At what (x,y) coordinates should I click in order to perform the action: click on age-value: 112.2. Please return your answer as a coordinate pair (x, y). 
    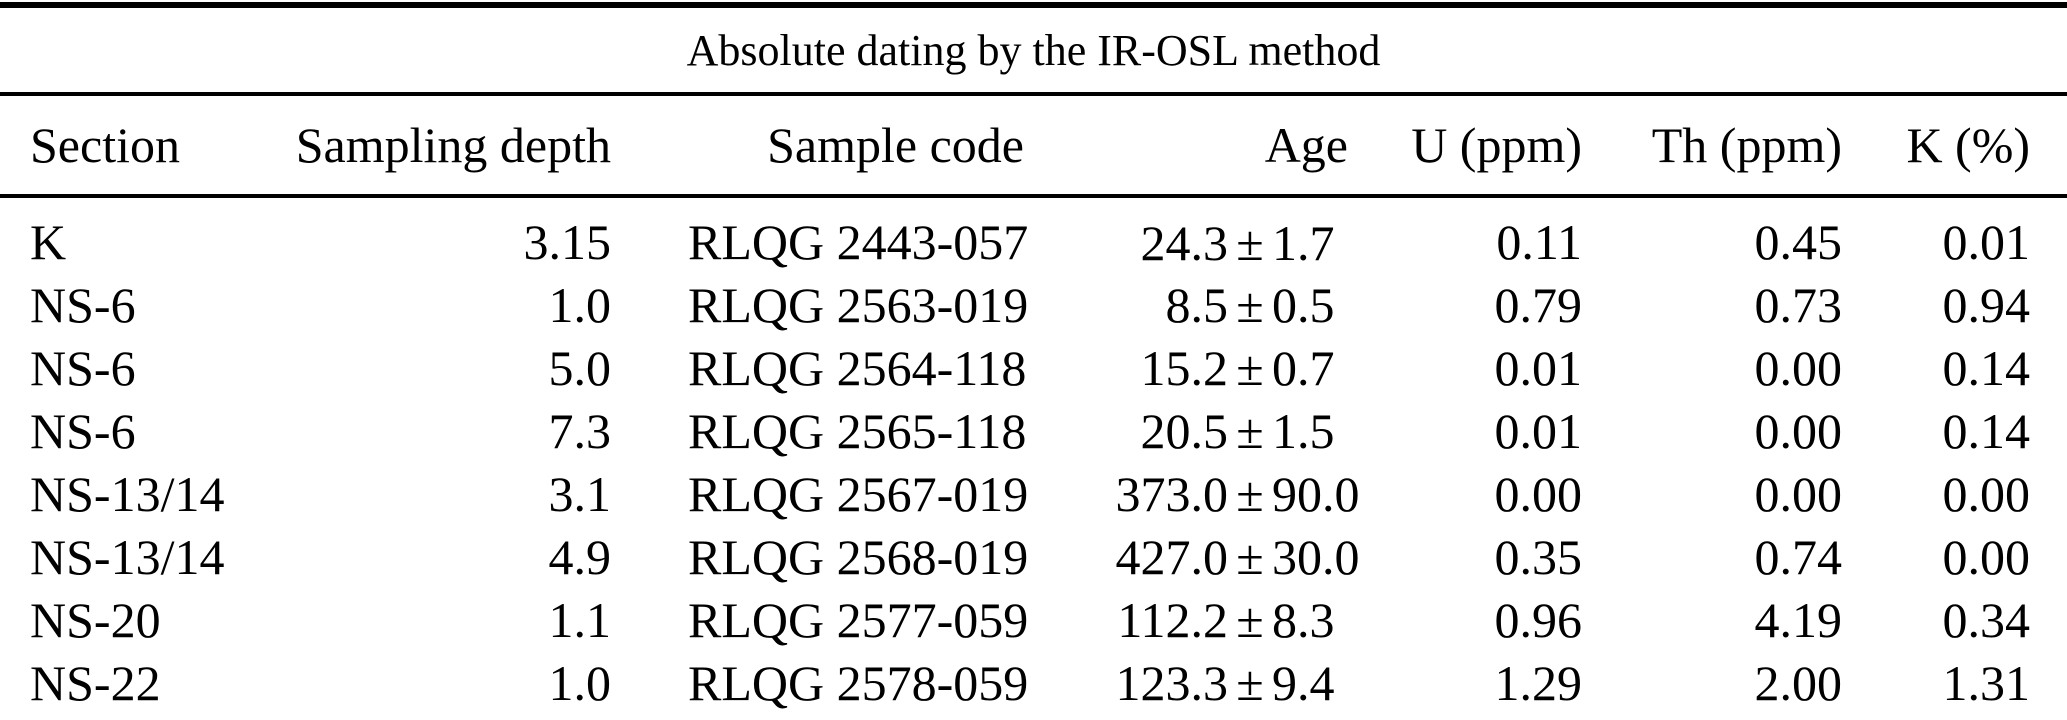
    Looking at the image, I should click on (1172, 620).